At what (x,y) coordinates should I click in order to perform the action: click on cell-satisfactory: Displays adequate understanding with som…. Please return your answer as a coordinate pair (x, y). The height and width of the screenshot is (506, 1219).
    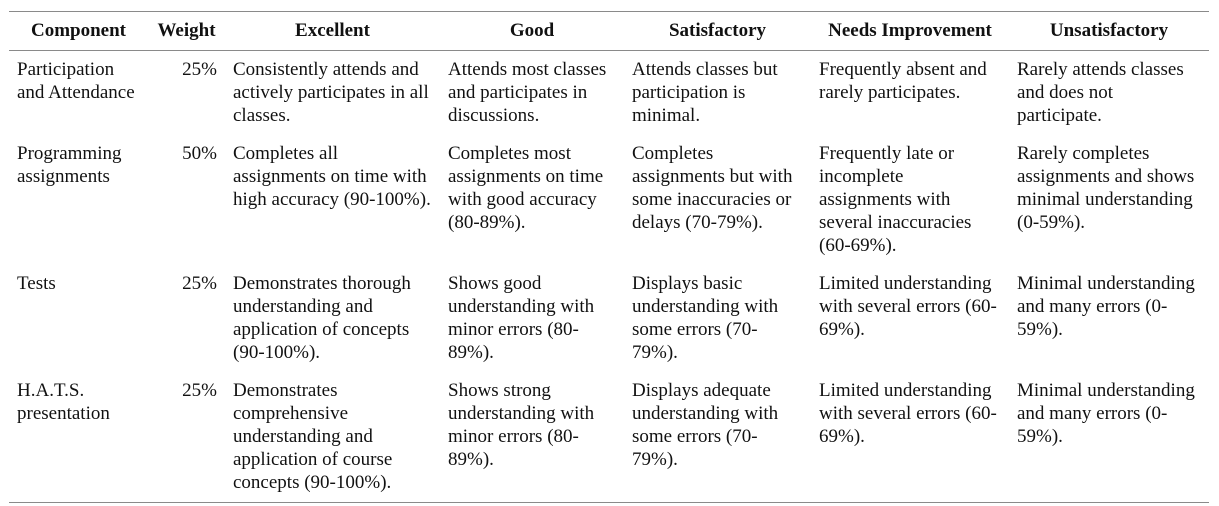
    Looking at the image, I should click on (705, 425).